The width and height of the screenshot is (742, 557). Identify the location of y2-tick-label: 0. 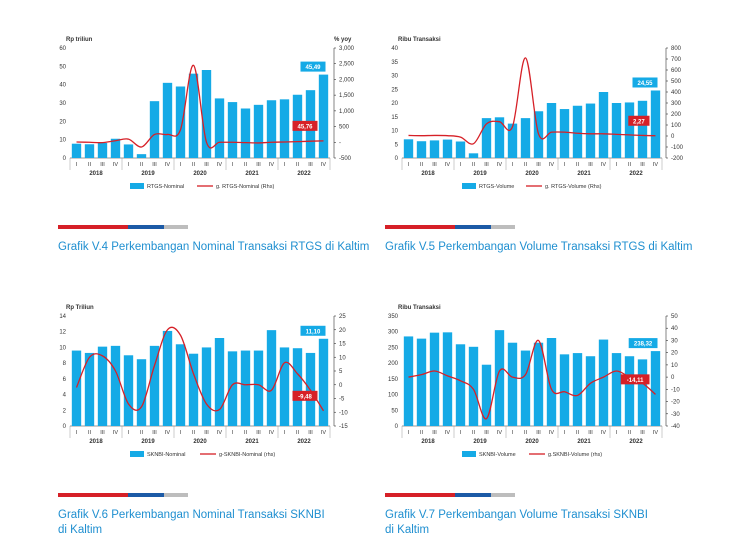
(673, 378).